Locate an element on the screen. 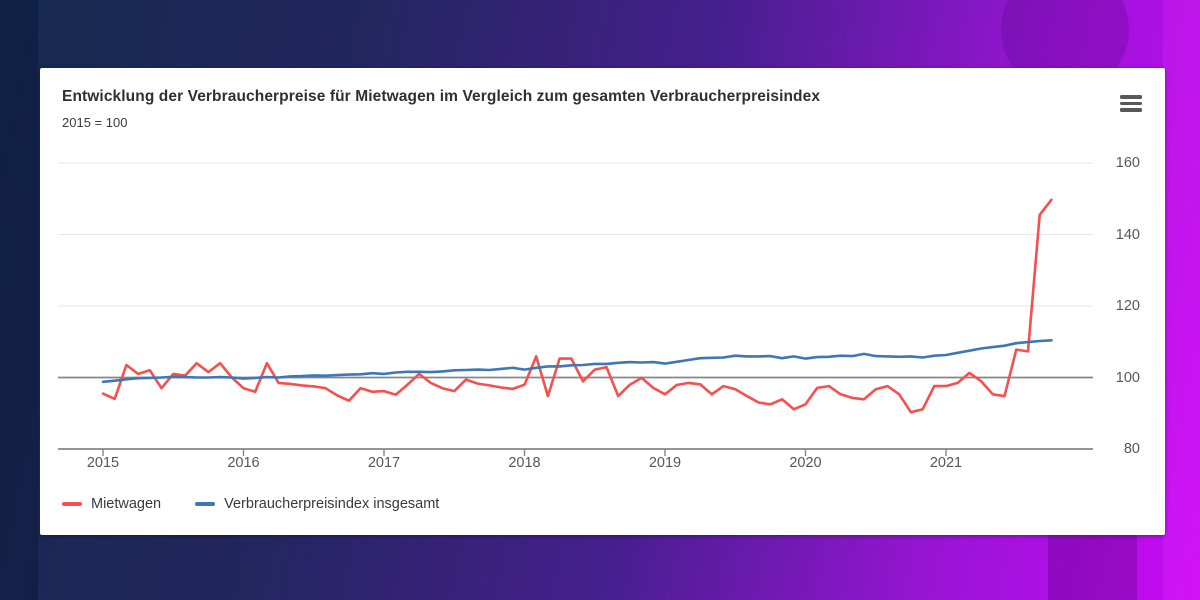 The height and width of the screenshot is (600, 1200). x-axis-tick-label: 2017 is located at coordinates (384, 463).